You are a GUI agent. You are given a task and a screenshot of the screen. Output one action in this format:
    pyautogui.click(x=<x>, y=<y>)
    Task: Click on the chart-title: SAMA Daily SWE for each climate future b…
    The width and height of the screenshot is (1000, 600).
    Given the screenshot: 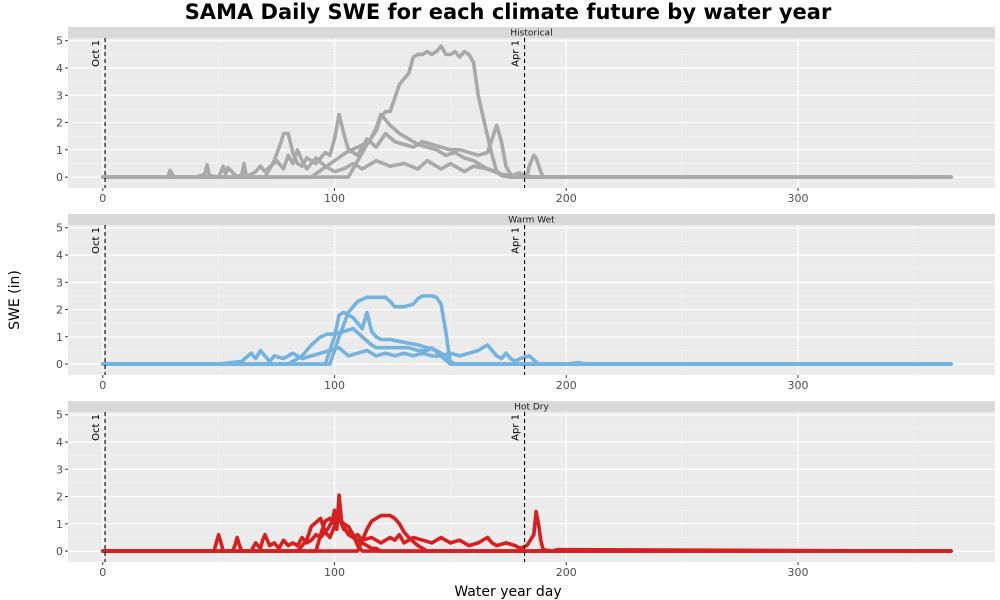 What is the action you would take?
    pyautogui.click(x=508, y=12)
    